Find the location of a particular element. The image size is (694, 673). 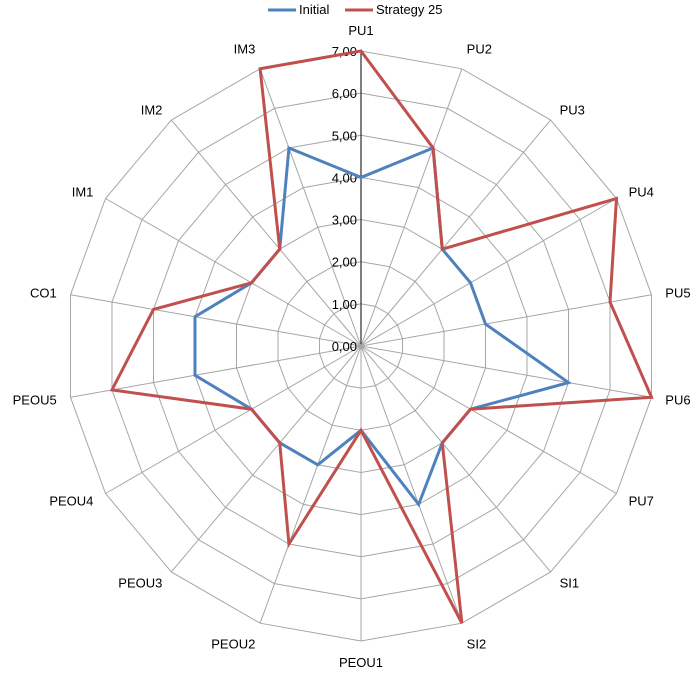

spoke-pu3 is located at coordinates (456, 233).